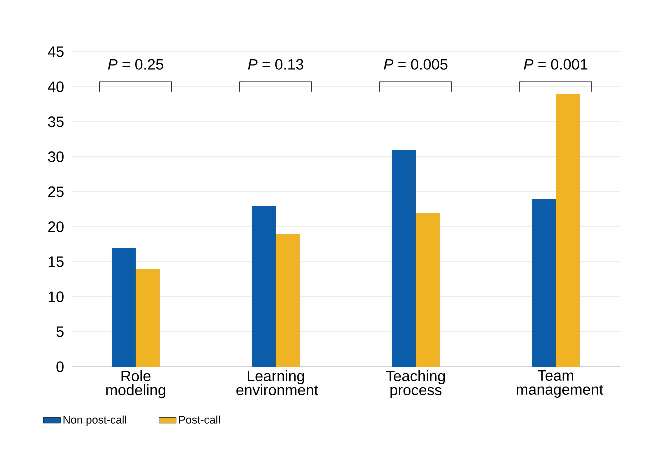 The width and height of the screenshot is (647, 453). I want to click on annotation: P = 0.13, so click(276, 64).